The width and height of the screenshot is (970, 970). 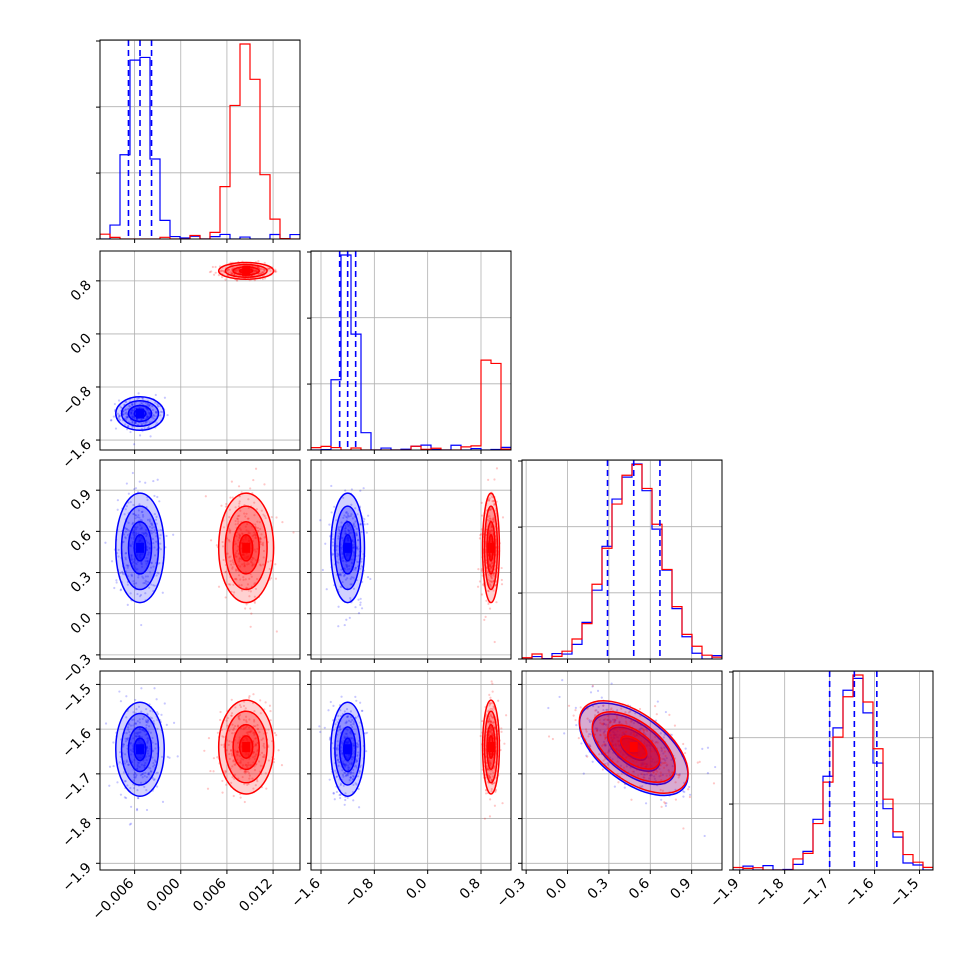 What do you see at coordinates (724, 893) in the screenshot?
I see `x-tick-label: −1.9` at bounding box center [724, 893].